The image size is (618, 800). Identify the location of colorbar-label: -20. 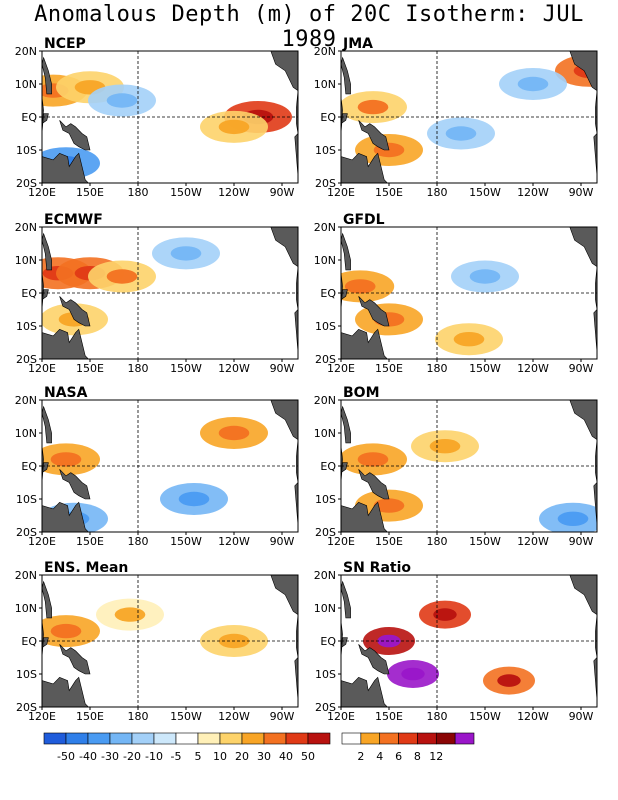
(132, 756).